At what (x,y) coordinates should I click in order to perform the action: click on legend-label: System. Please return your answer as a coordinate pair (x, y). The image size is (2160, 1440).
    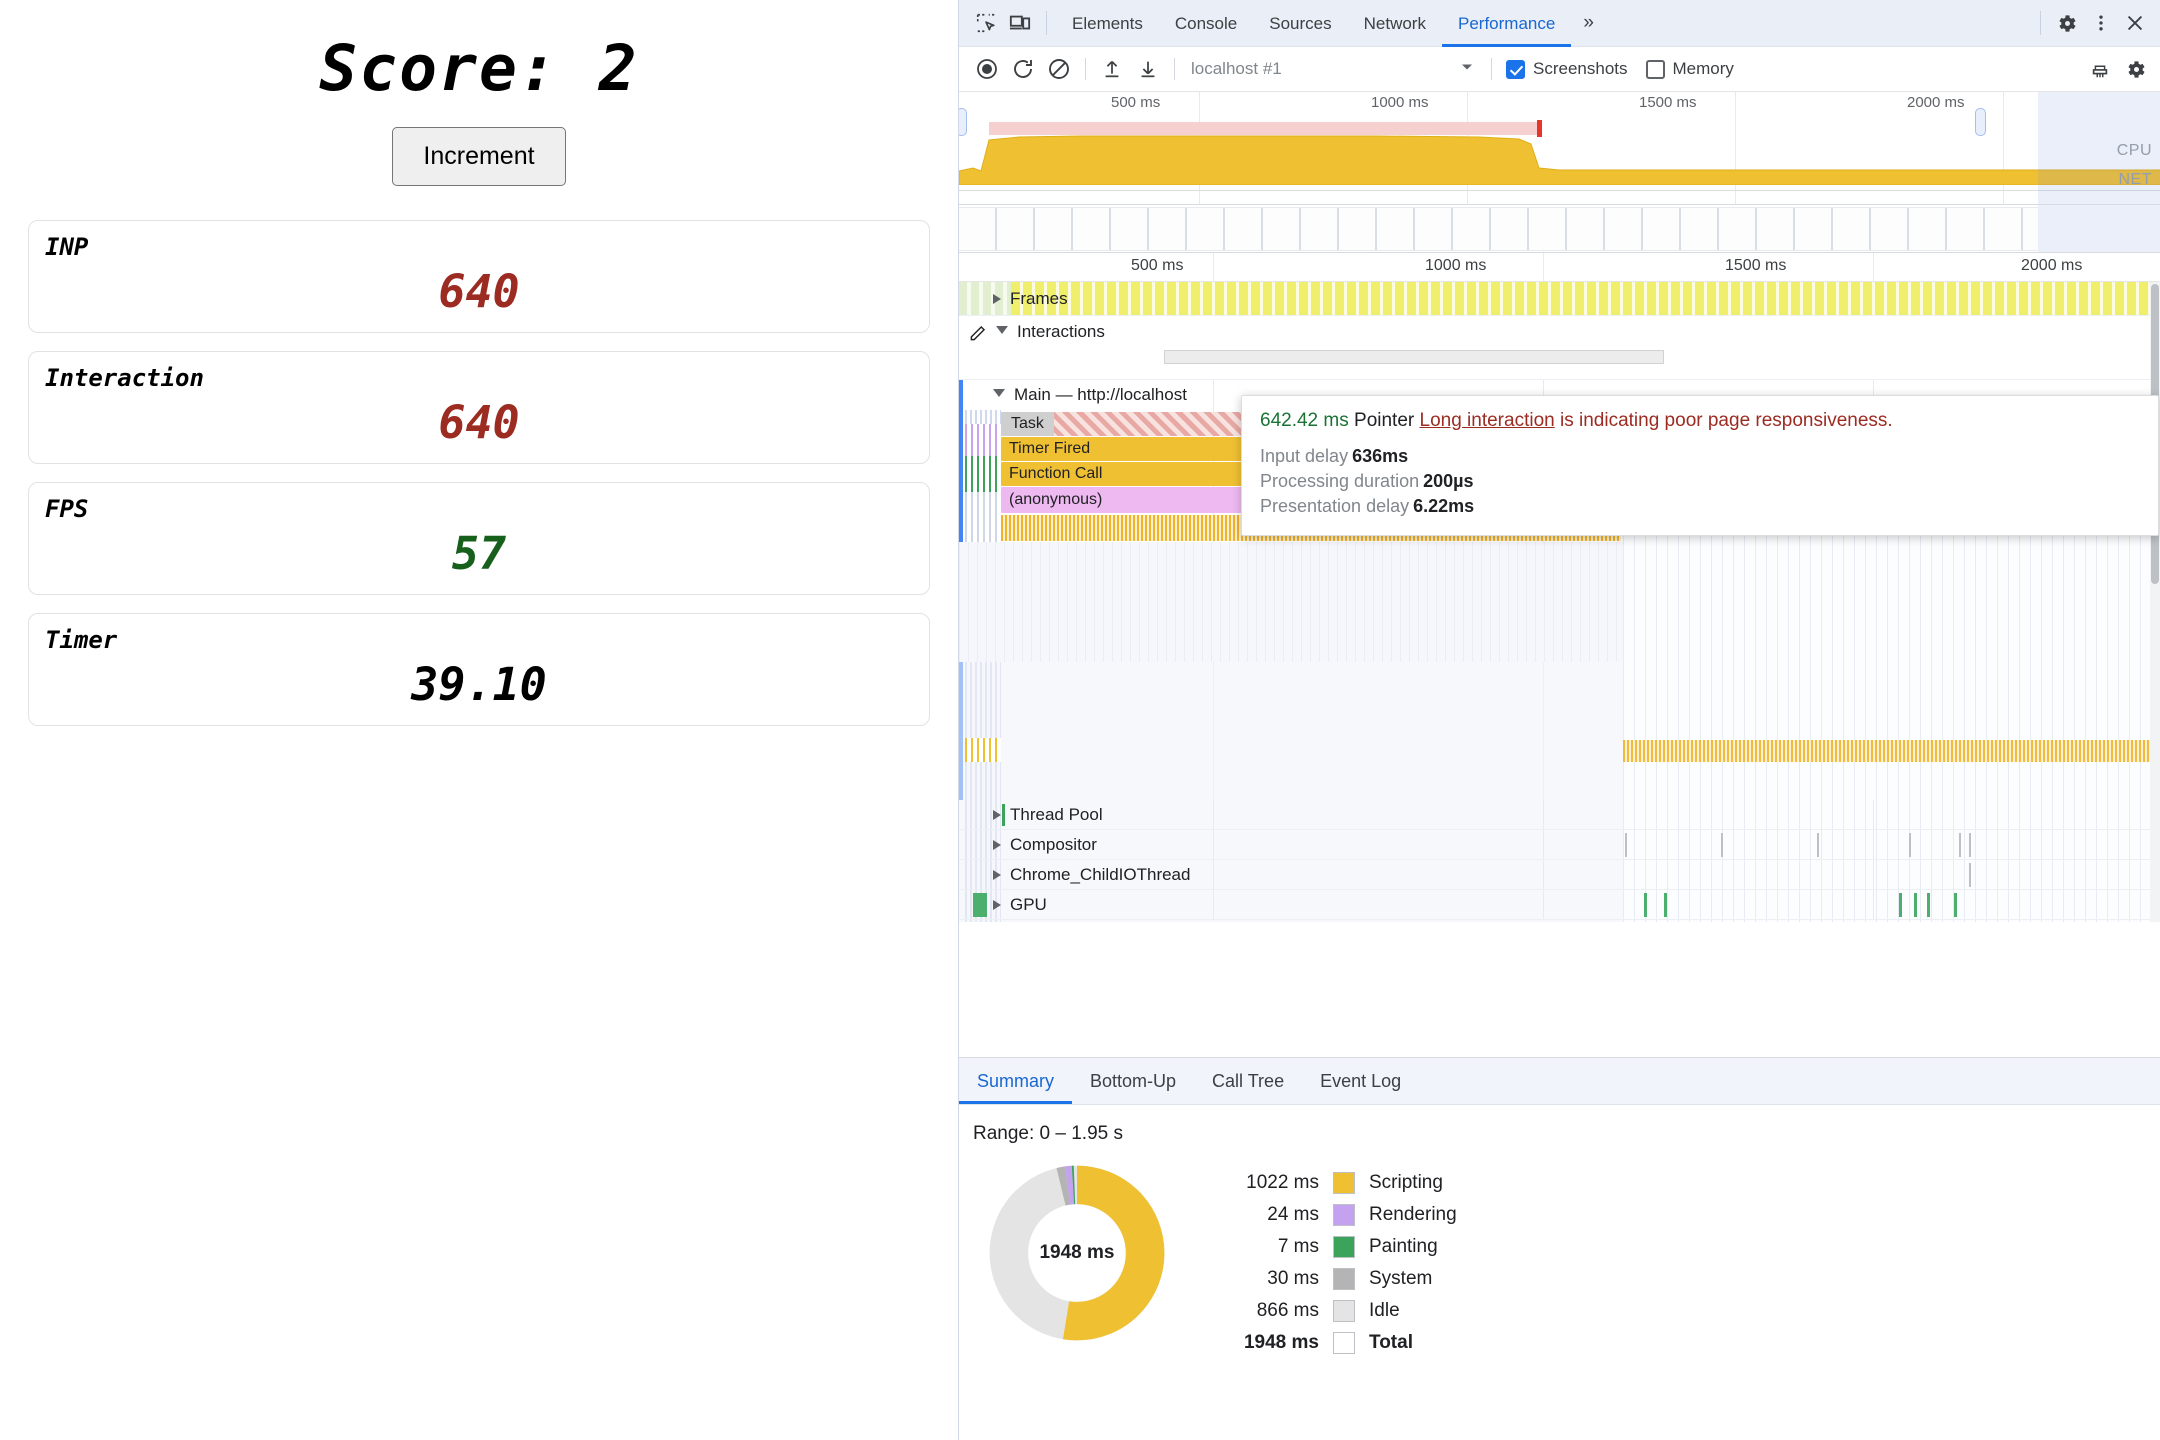
    Looking at the image, I should click on (1401, 1278).